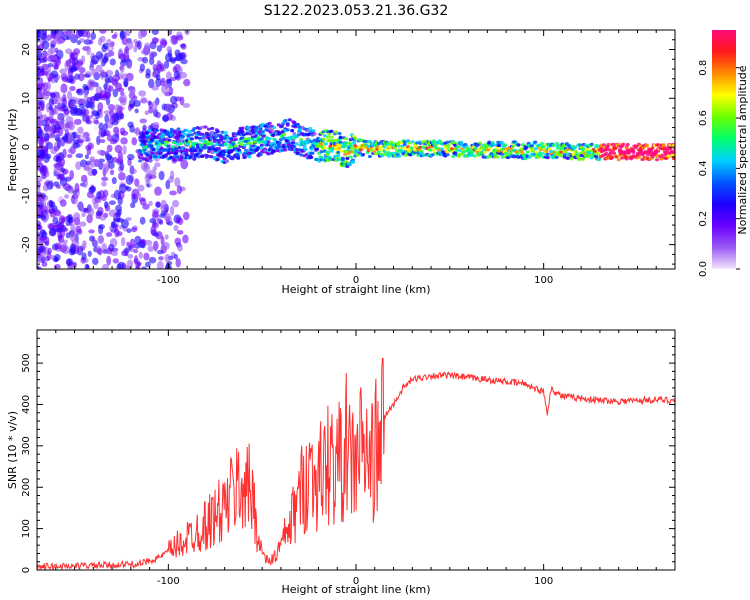 The image size is (750, 600). Describe the element at coordinates (12, 450) in the screenshot. I see `snr-y-axis-label: SNR (10 * v/v)` at that location.